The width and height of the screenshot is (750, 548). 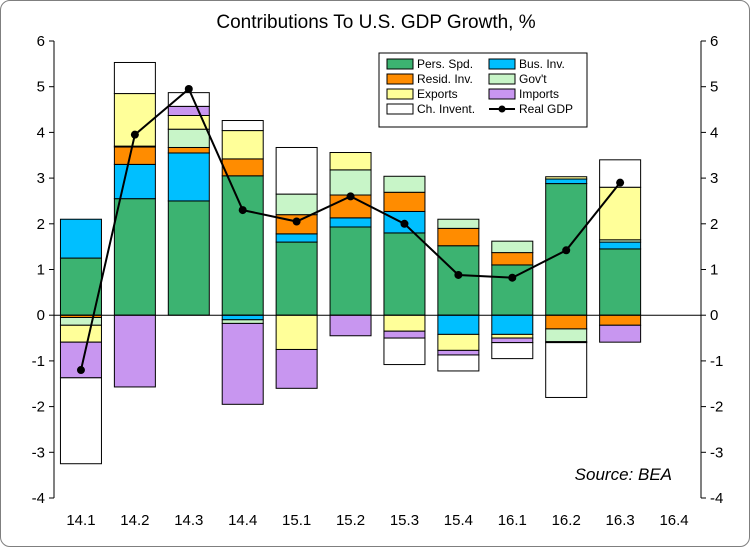 What do you see at coordinates (41, 132) in the screenshot?
I see `y-tick-label-left: 4` at bounding box center [41, 132].